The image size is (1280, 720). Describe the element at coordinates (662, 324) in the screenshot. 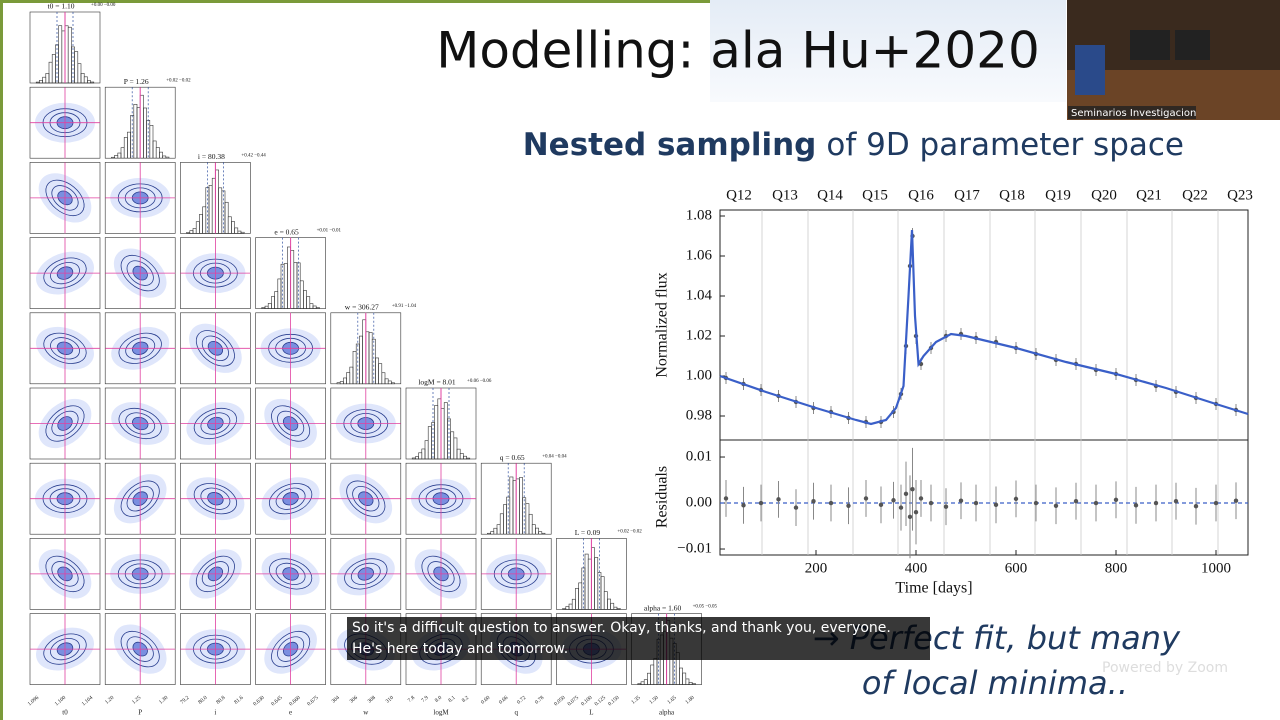

I see `y-axis-label: Normalized flux` at that location.